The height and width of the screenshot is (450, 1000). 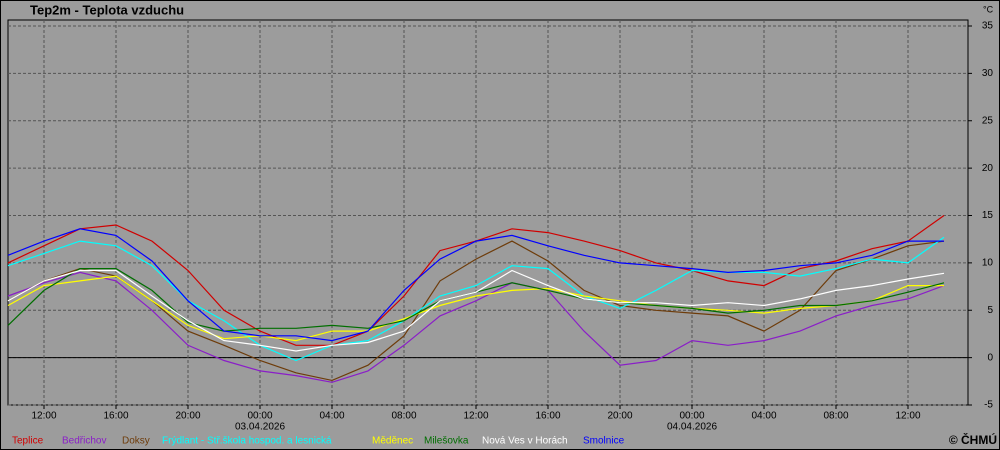 I want to click on legend-entry: Bedřichov, so click(x=84, y=441).